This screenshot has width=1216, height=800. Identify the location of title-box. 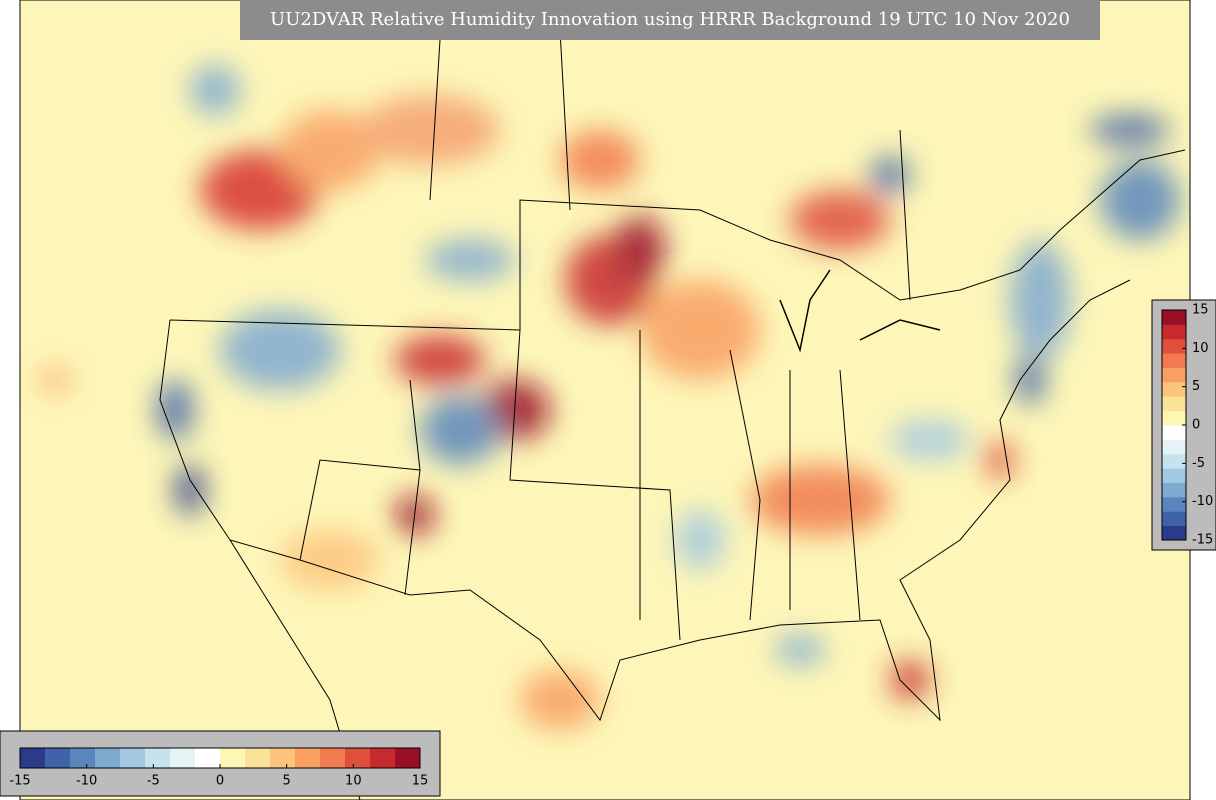
(670, 20).